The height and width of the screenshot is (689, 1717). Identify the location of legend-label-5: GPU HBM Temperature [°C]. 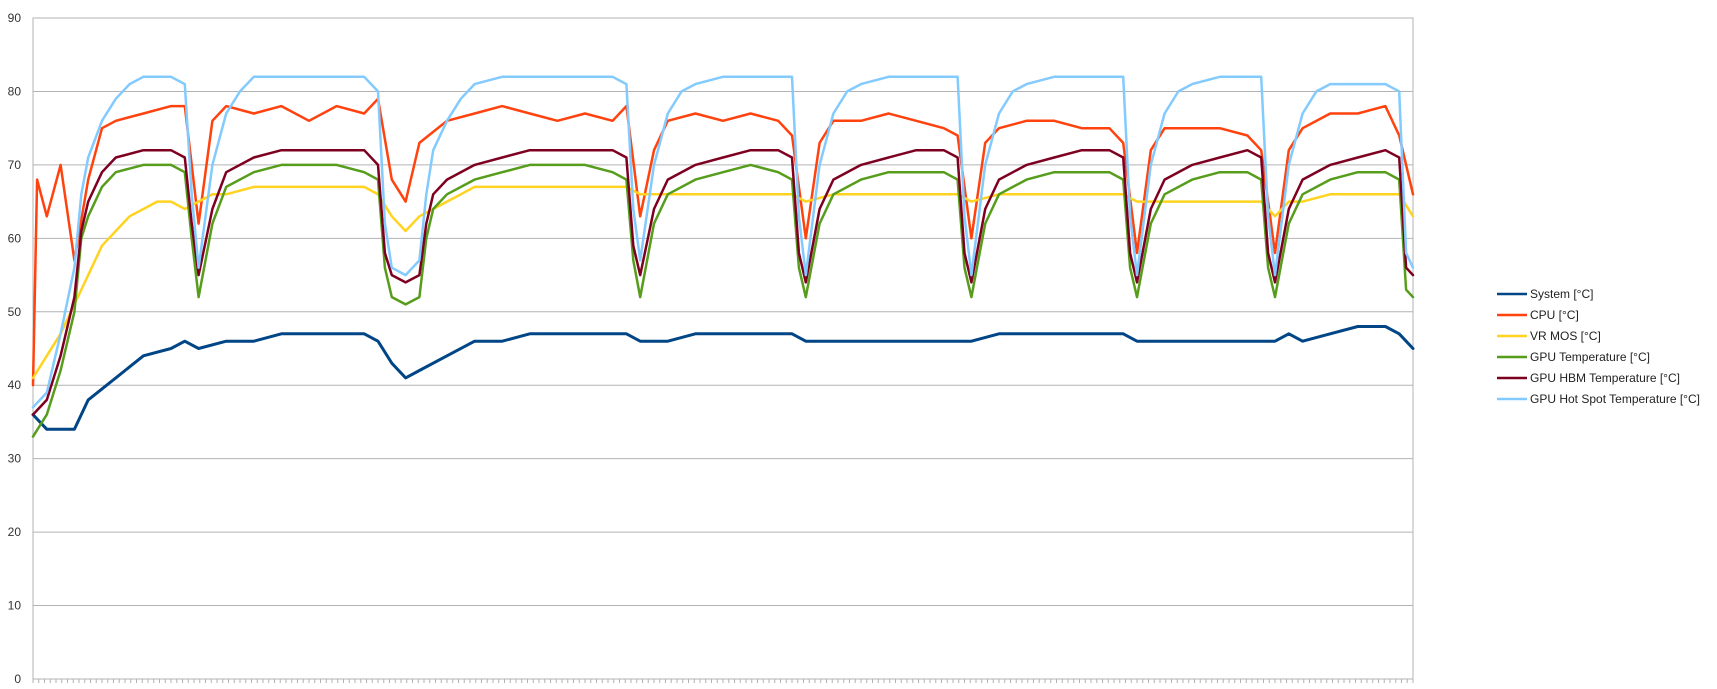
(1605, 378).